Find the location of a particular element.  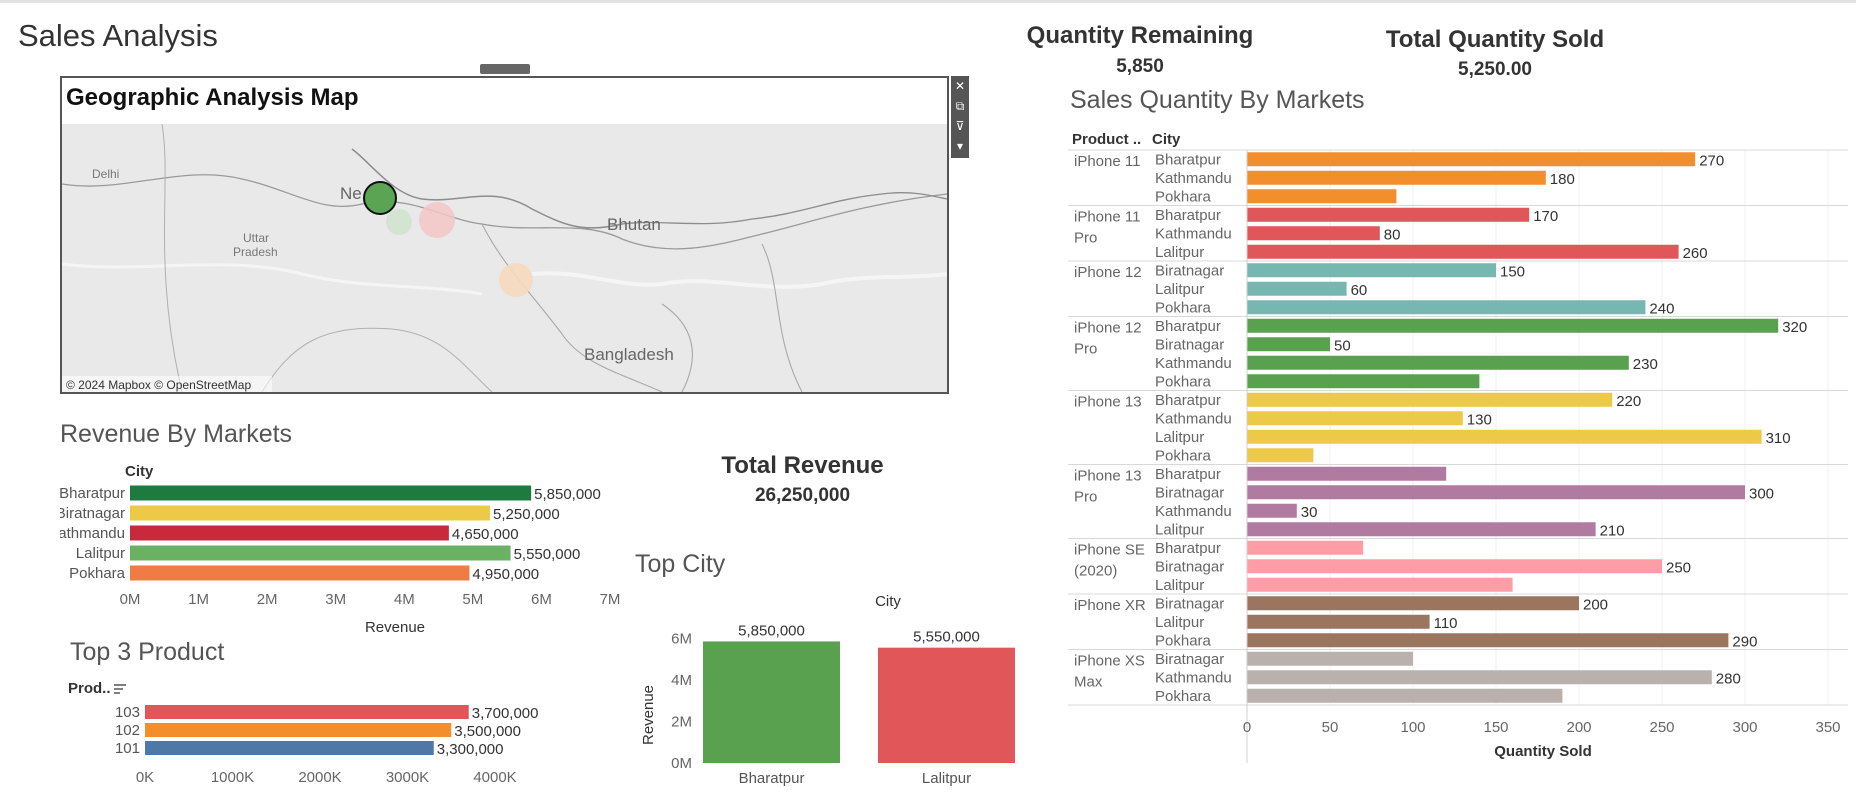

data-label: 60 is located at coordinates (1359, 290).